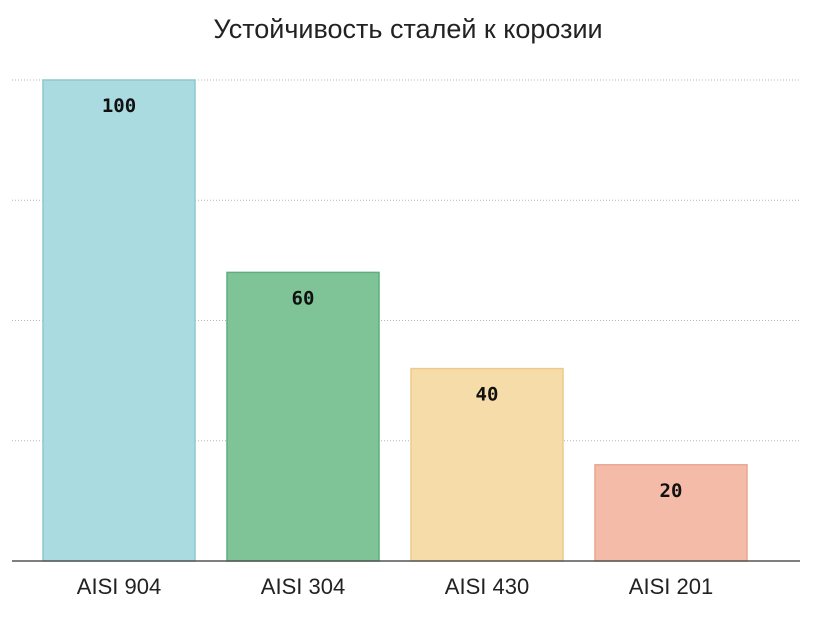 This screenshot has width=816, height=618. What do you see at coordinates (119, 586) in the screenshot?
I see `x-tick-label: AISI 904` at bounding box center [119, 586].